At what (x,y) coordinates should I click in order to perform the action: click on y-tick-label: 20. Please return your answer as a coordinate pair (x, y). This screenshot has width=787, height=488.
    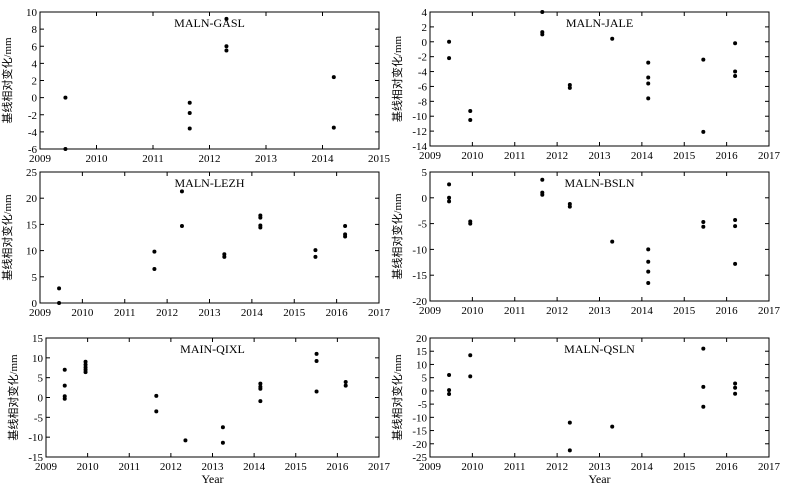
    Looking at the image, I should click on (32, 199).